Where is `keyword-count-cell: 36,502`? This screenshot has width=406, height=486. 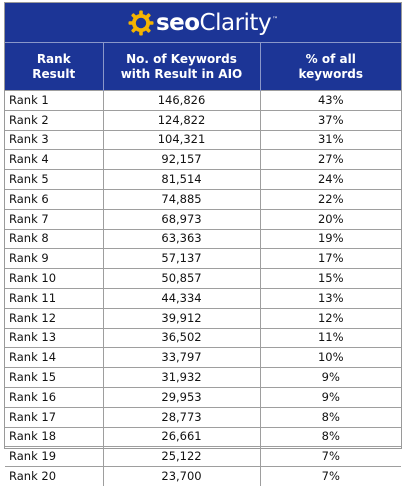 keyword-count-cell: 36,502 is located at coordinates (181, 338).